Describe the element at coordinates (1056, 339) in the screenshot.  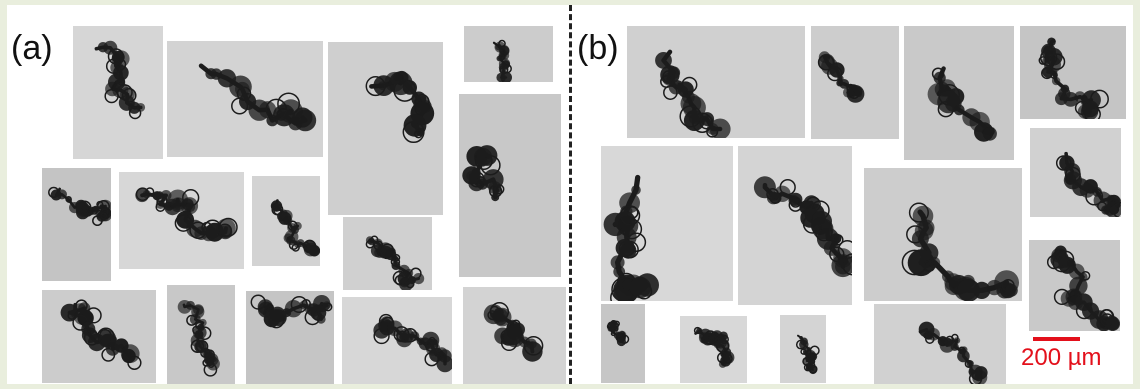
I see `scale-bar` at that location.